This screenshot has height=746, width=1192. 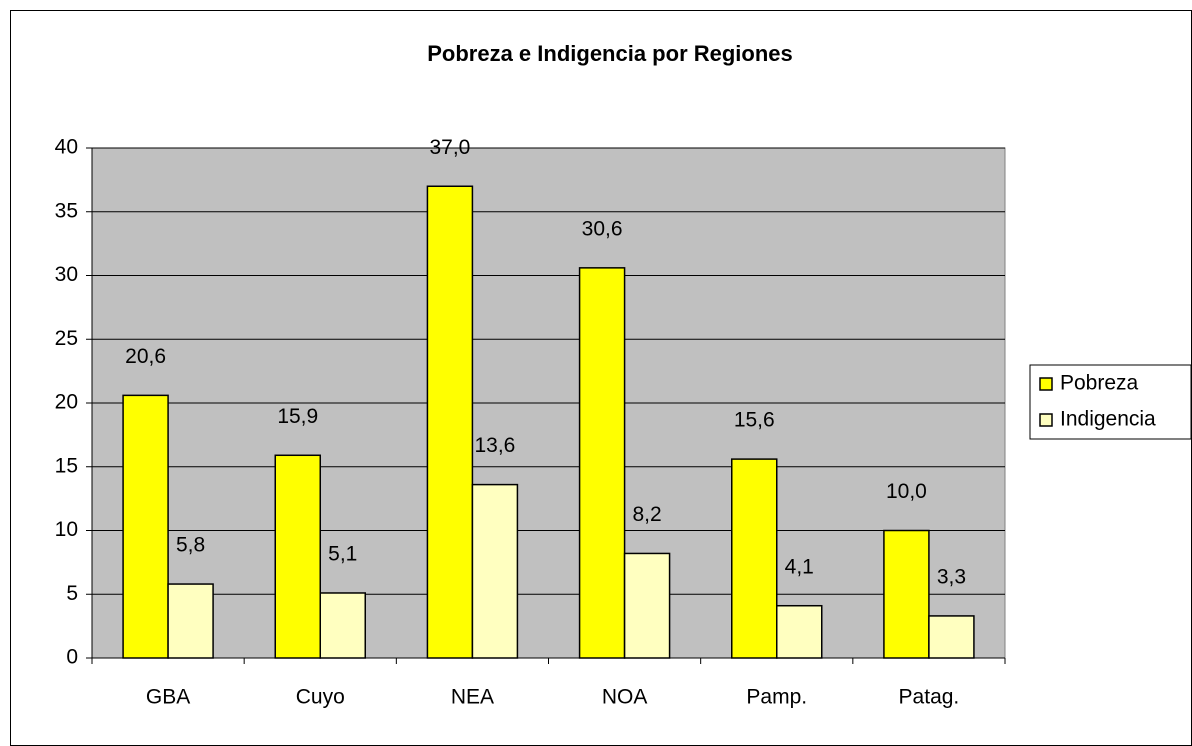 What do you see at coordinates (342, 554) in the screenshot?
I see `value-label: 5,1` at bounding box center [342, 554].